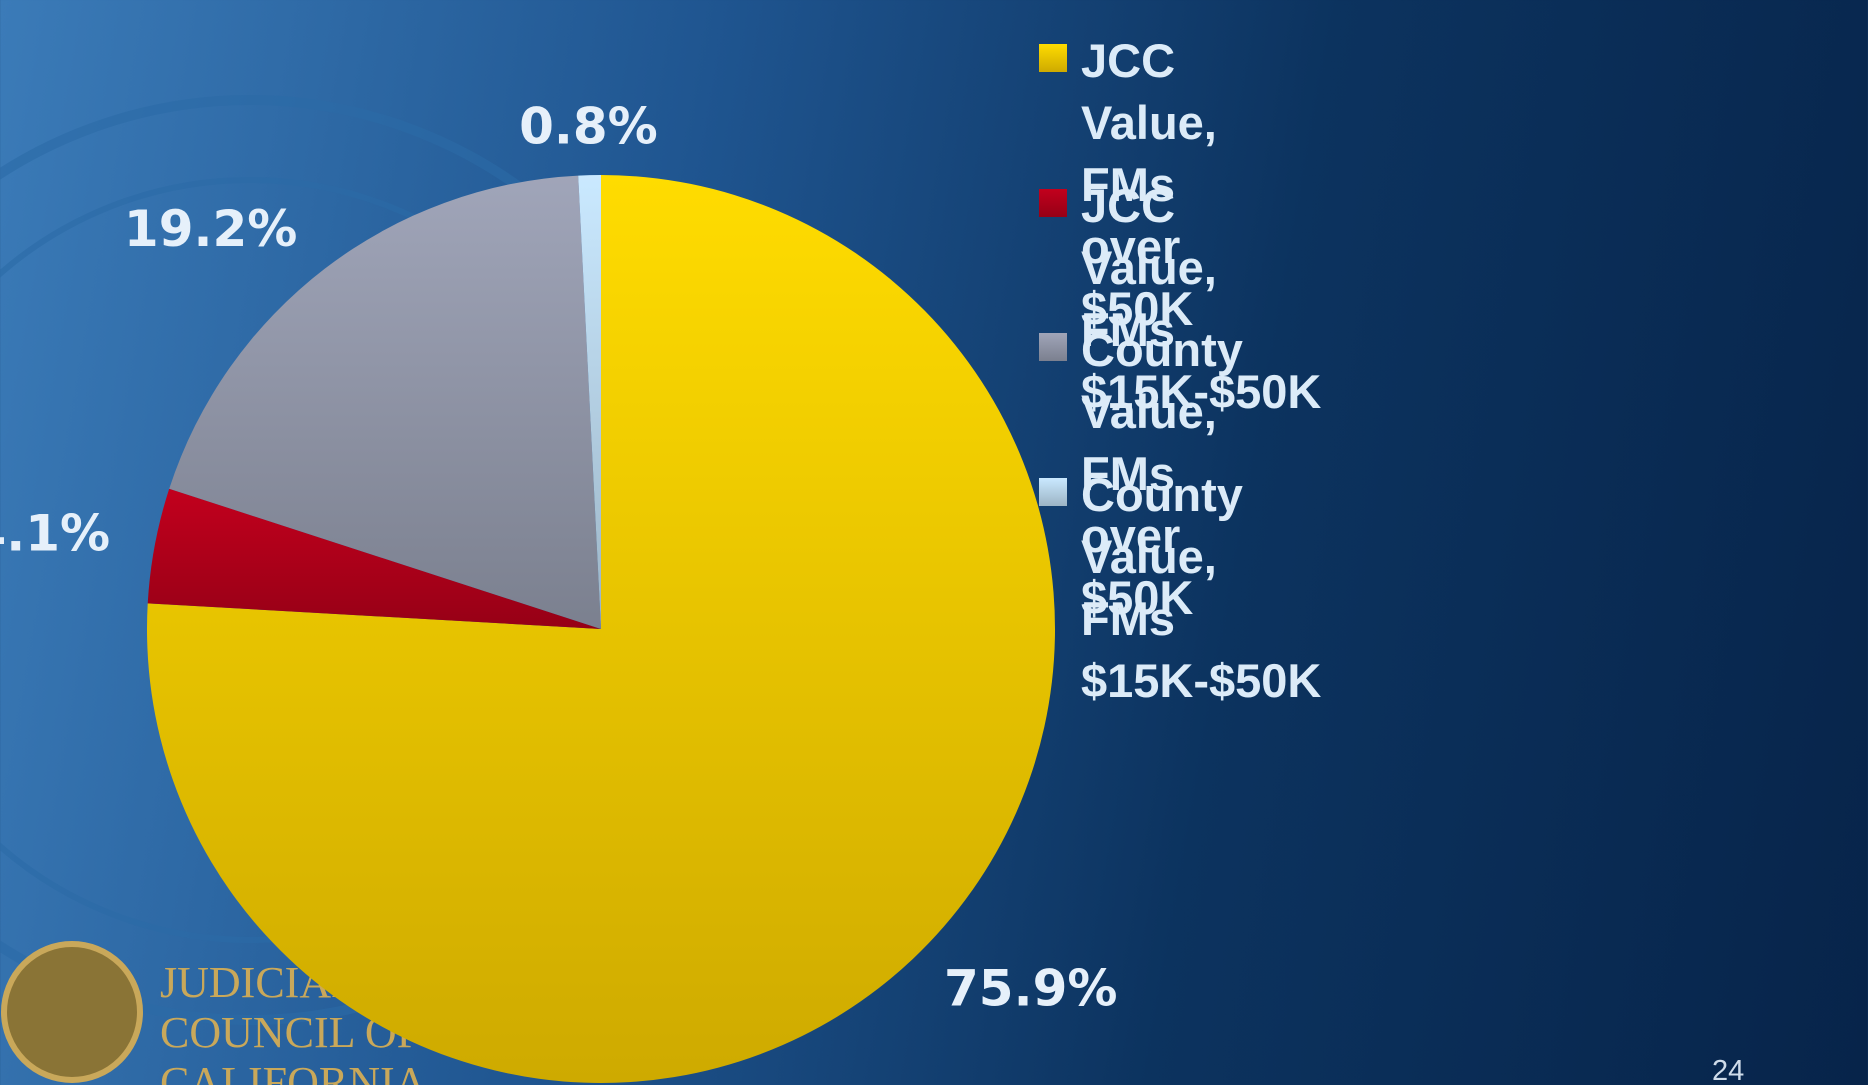 This screenshot has width=1868, height=1085. What do you see at coordinates (210, 229) in the screenshot?
I see `data-label: 19.2%` at bounding box center [210, 229].